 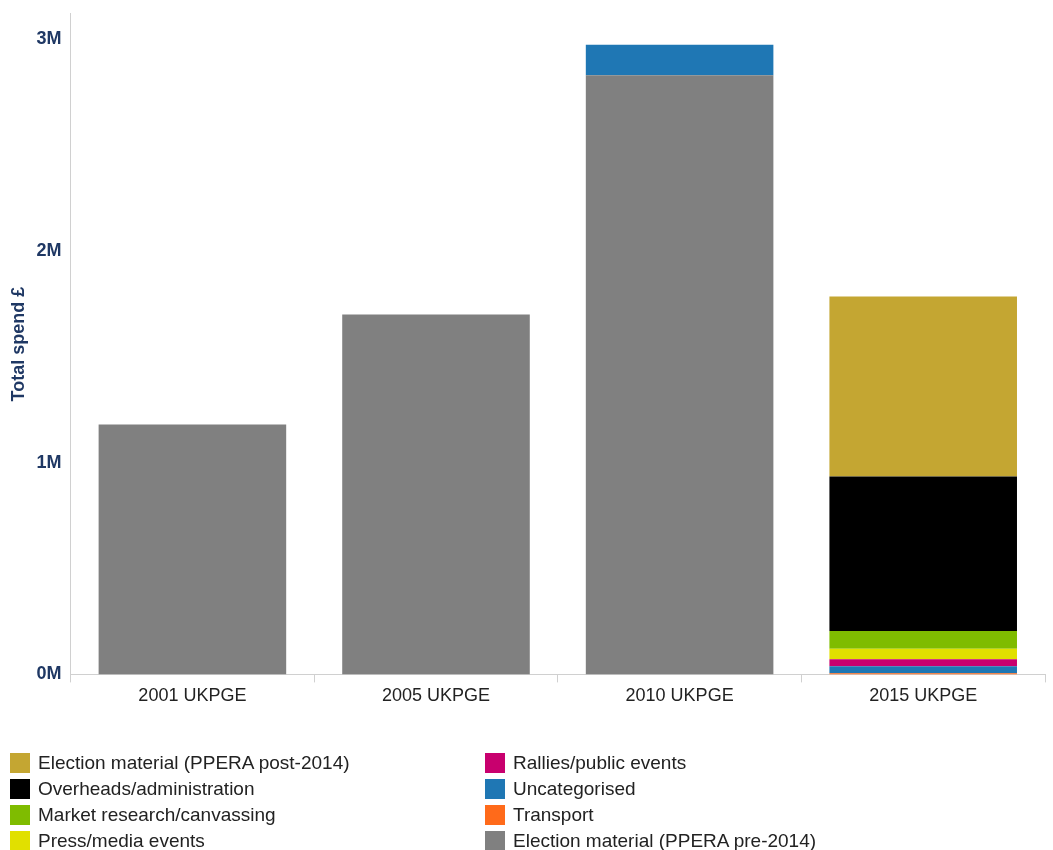 I want to click on legend-label: Press/media events, so click(x=121, y=840).